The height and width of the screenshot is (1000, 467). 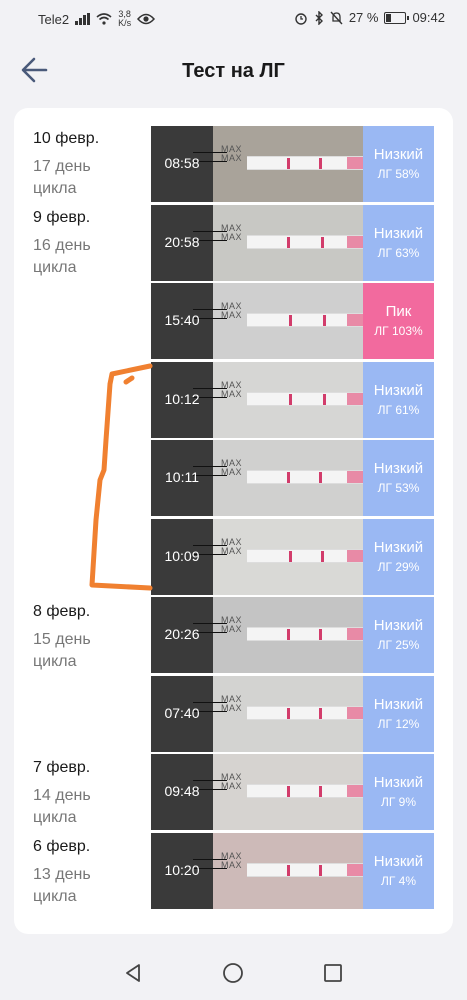 What do you see at coordinates (257, 478) in the screenshot?
I see `test-photo: MAX MAX 10:11` at bounding box center [257, 478].